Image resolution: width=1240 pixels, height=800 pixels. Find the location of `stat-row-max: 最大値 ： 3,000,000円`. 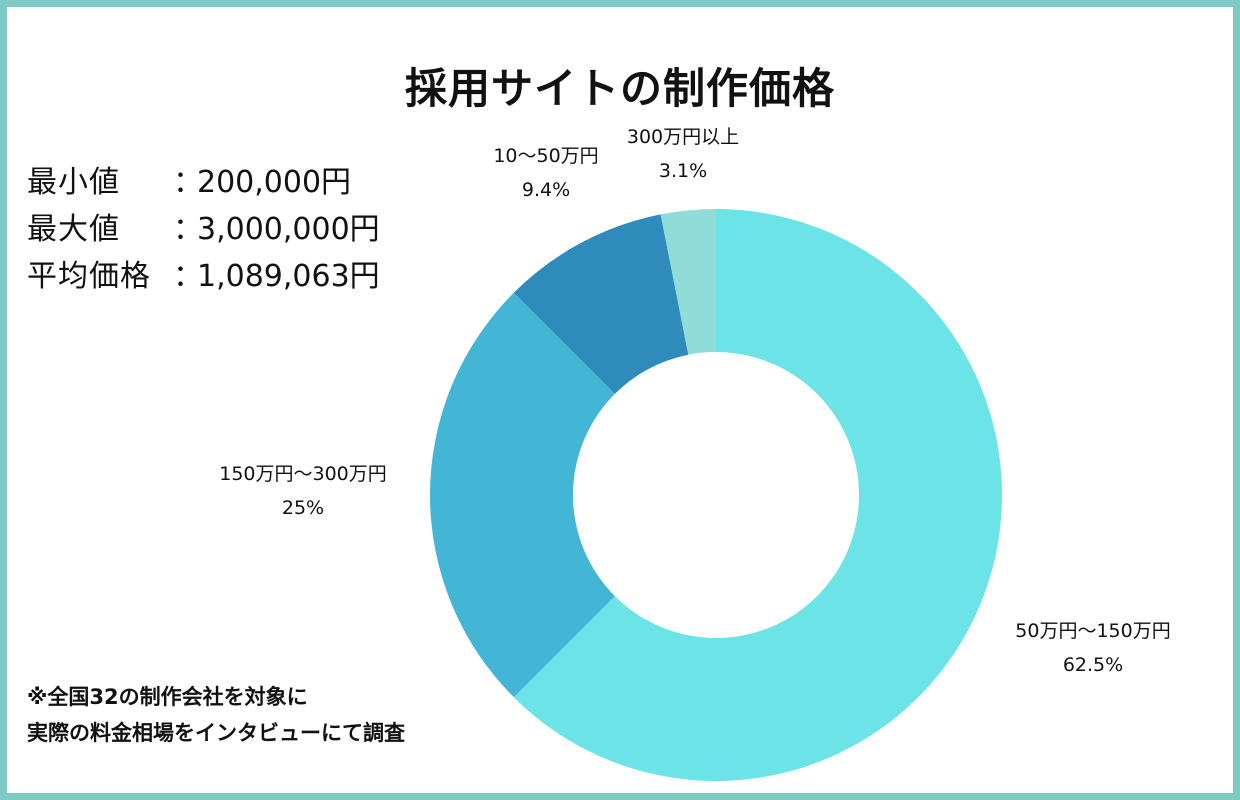

stat-row-max: 最大値 ： 3,000,000円 is located at coordinates (203, 225).